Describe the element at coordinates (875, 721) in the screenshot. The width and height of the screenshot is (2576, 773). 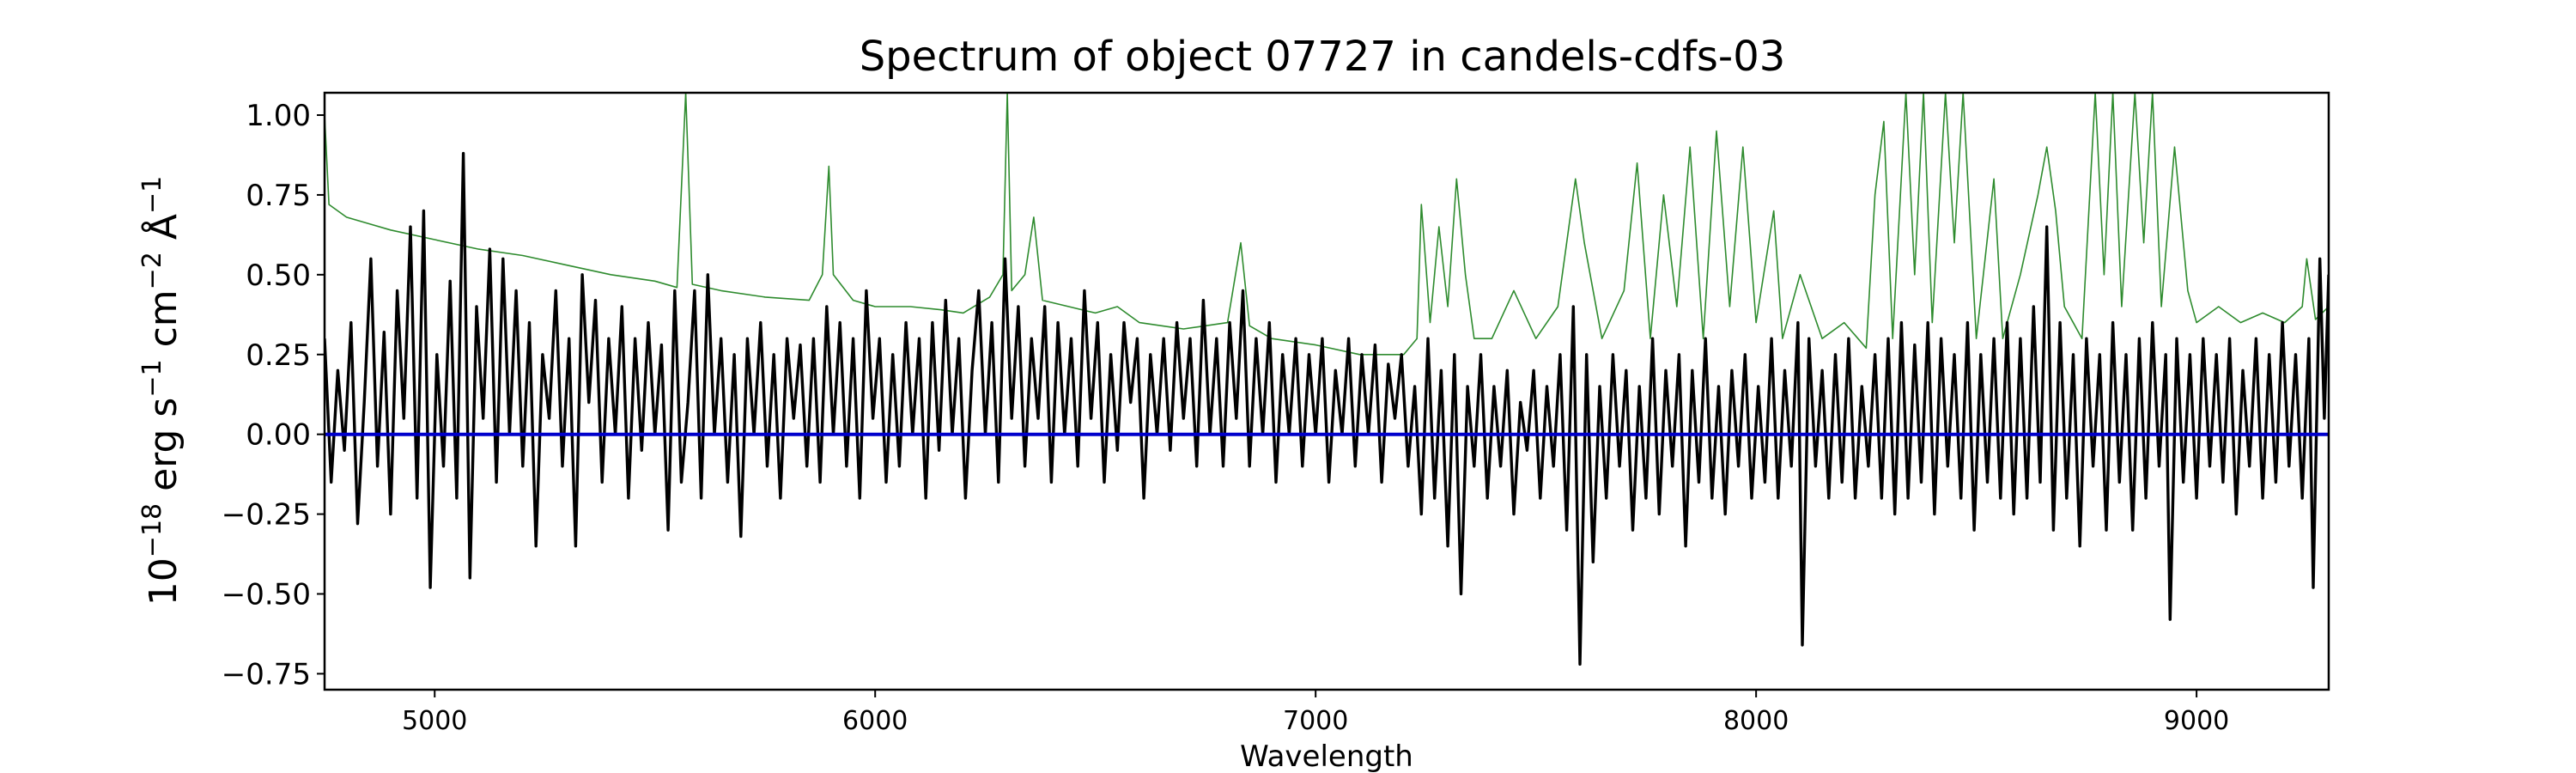
I see `x-tick-label: 6000` at that location.